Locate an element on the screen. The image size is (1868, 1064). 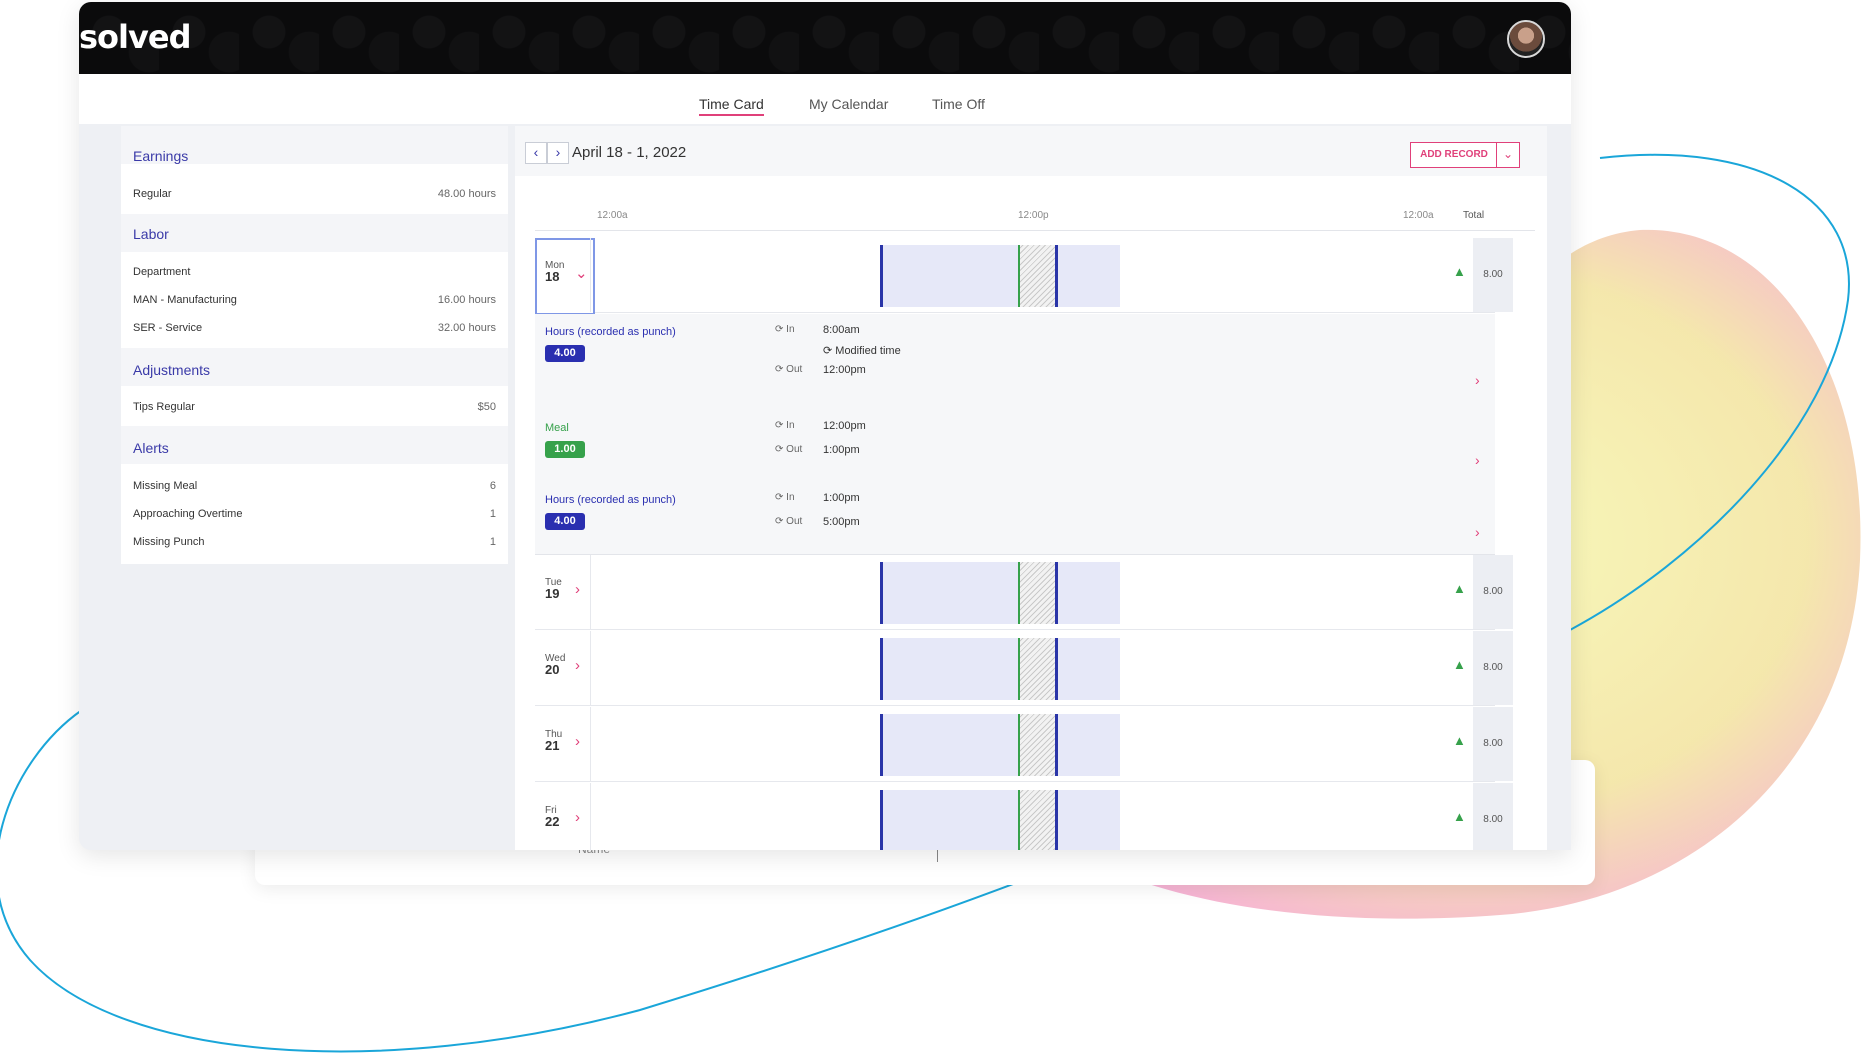
row-value: 1 is located at coordinates (492, 542).